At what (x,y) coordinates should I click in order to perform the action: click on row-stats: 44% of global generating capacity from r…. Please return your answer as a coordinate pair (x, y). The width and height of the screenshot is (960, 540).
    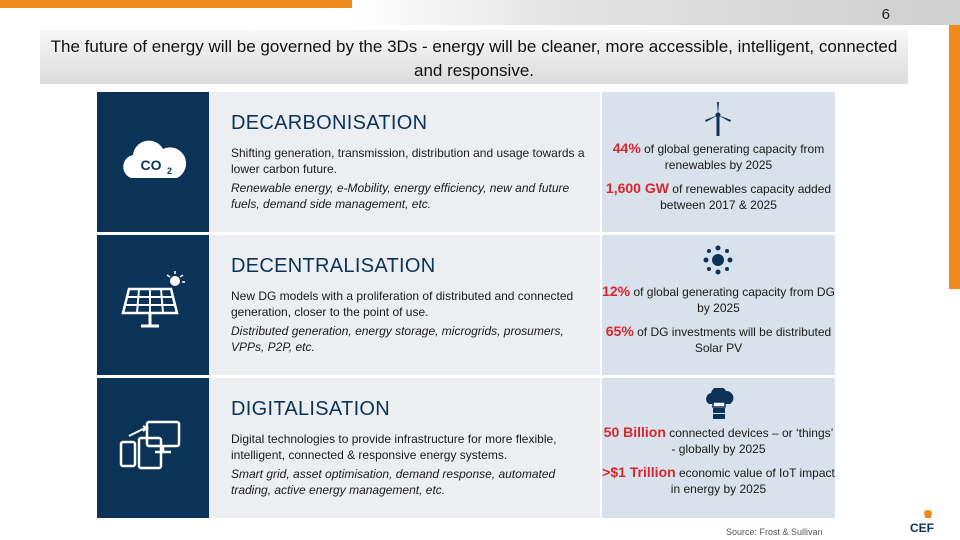
    Looking at the image, I should click on (718, 162).